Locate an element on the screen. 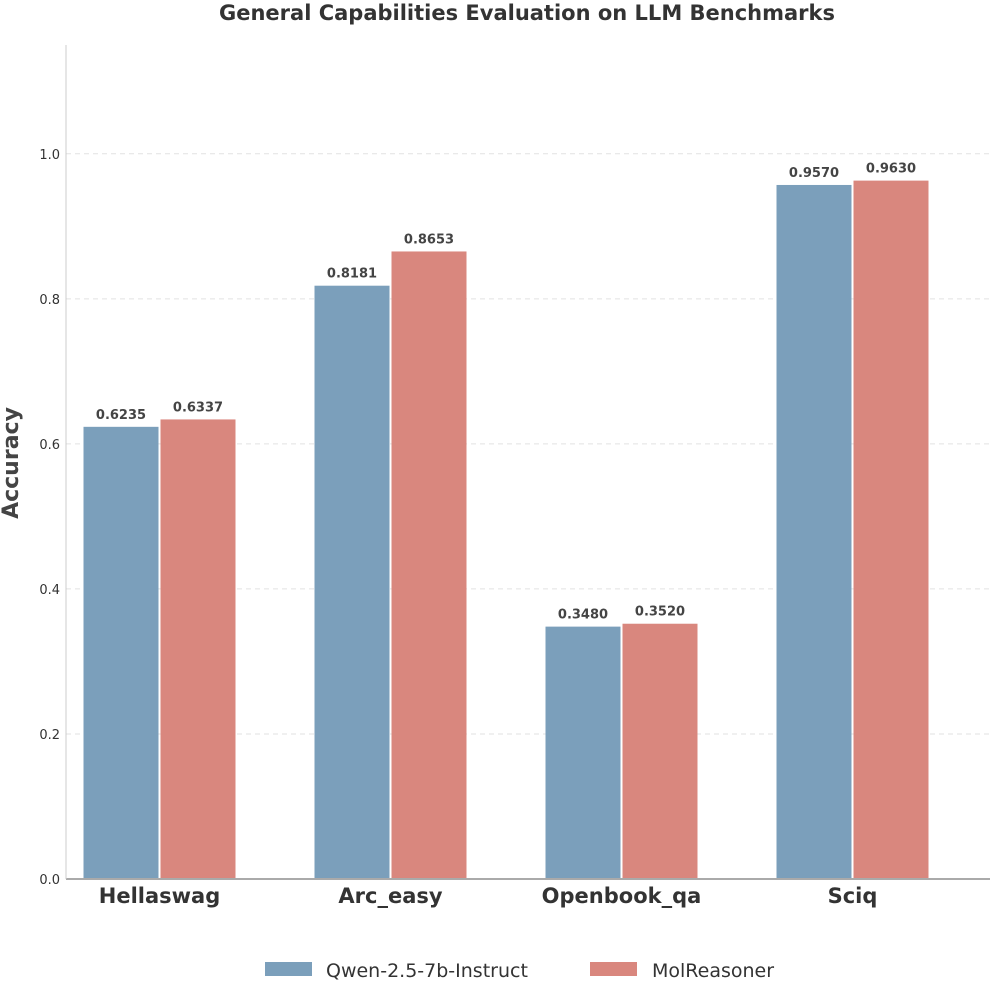  data-label: 0.8181 is located at coordinates (352, 274).